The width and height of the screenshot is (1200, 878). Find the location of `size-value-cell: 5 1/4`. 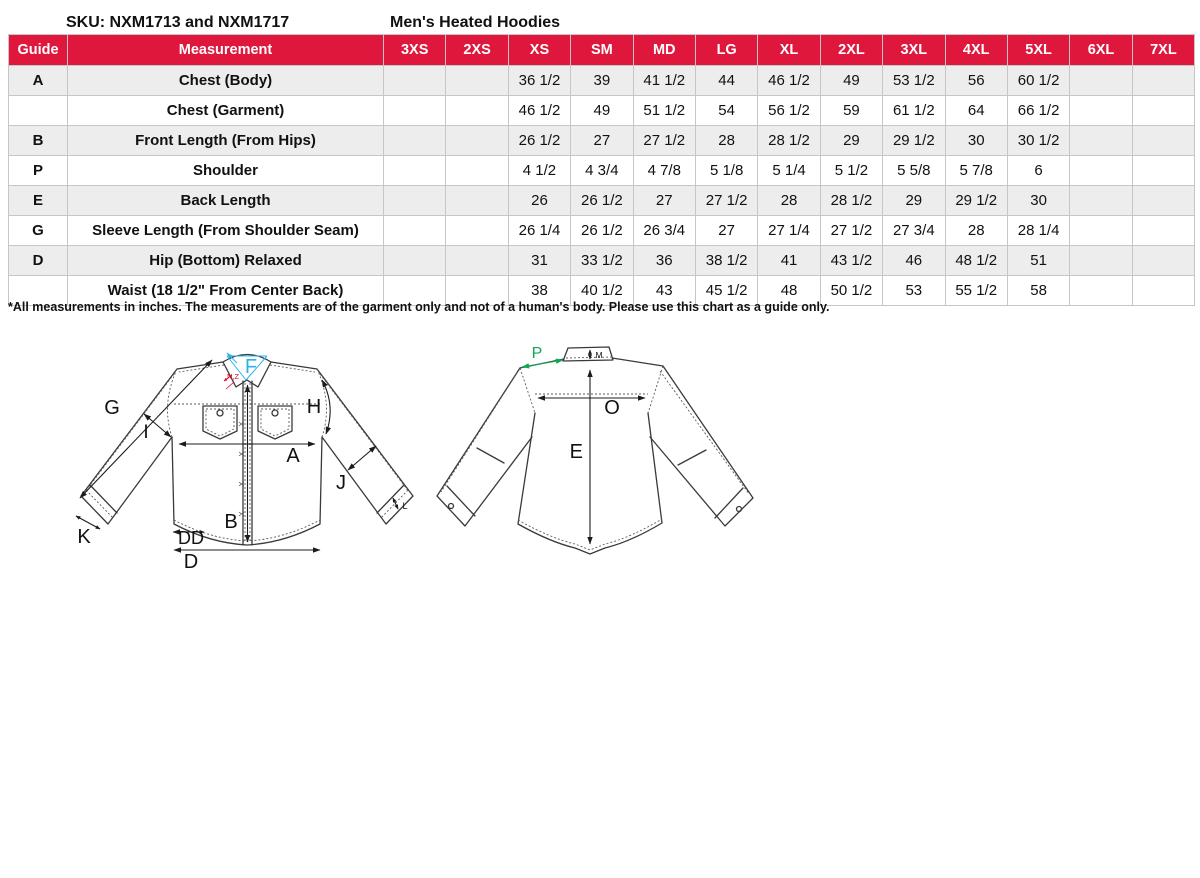

size-value-cell: 5 1/4 is located at coordinates (789, 170).